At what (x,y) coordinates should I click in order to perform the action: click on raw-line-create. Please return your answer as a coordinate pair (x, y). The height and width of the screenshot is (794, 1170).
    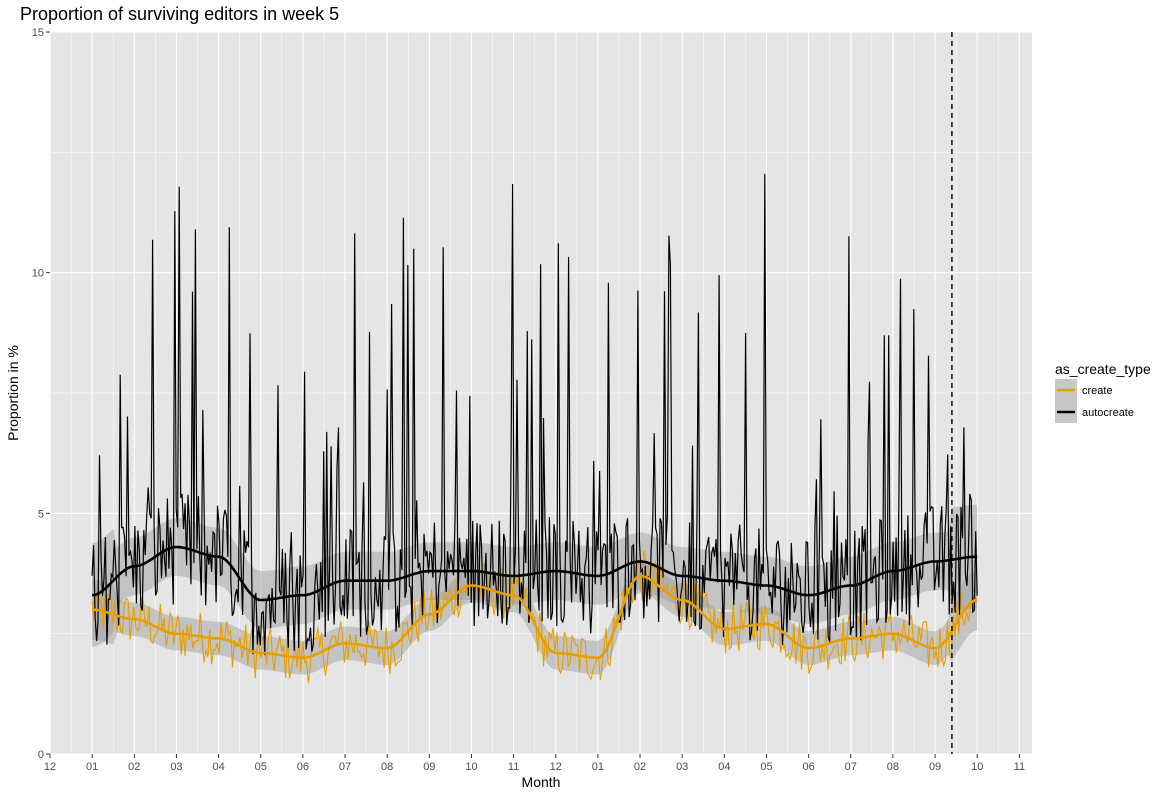
    Looking at the image, I should click on (534, 617).